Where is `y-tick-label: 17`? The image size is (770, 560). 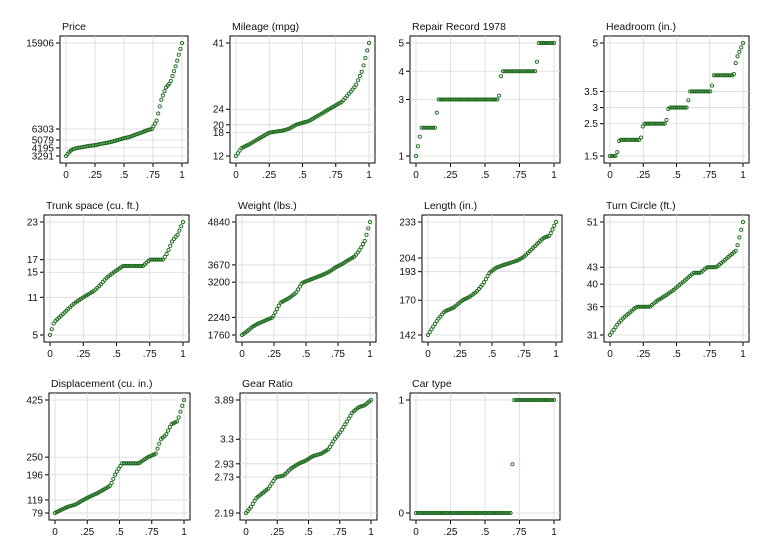
y-tick-label: 17 is located at coordinates (33, 260).